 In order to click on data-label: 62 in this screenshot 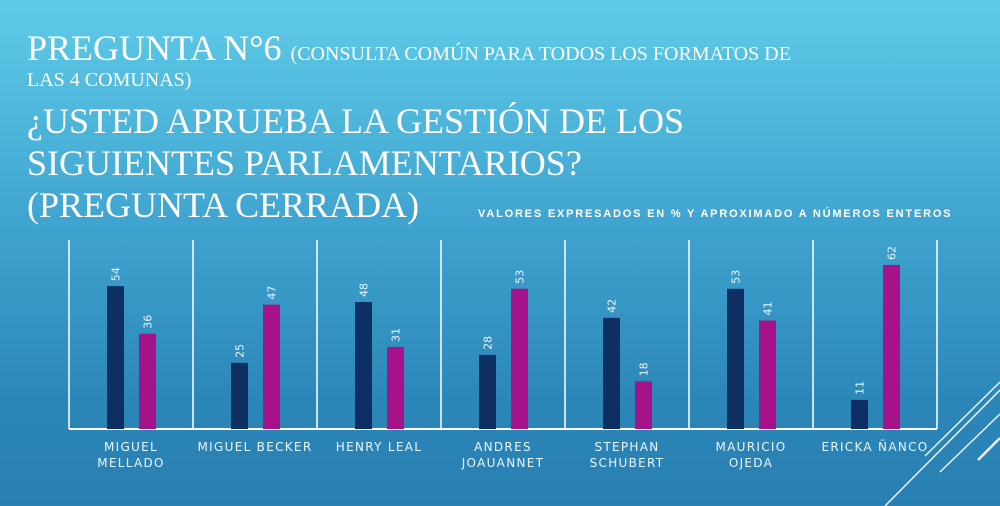, I will do `click(892, 253)`.